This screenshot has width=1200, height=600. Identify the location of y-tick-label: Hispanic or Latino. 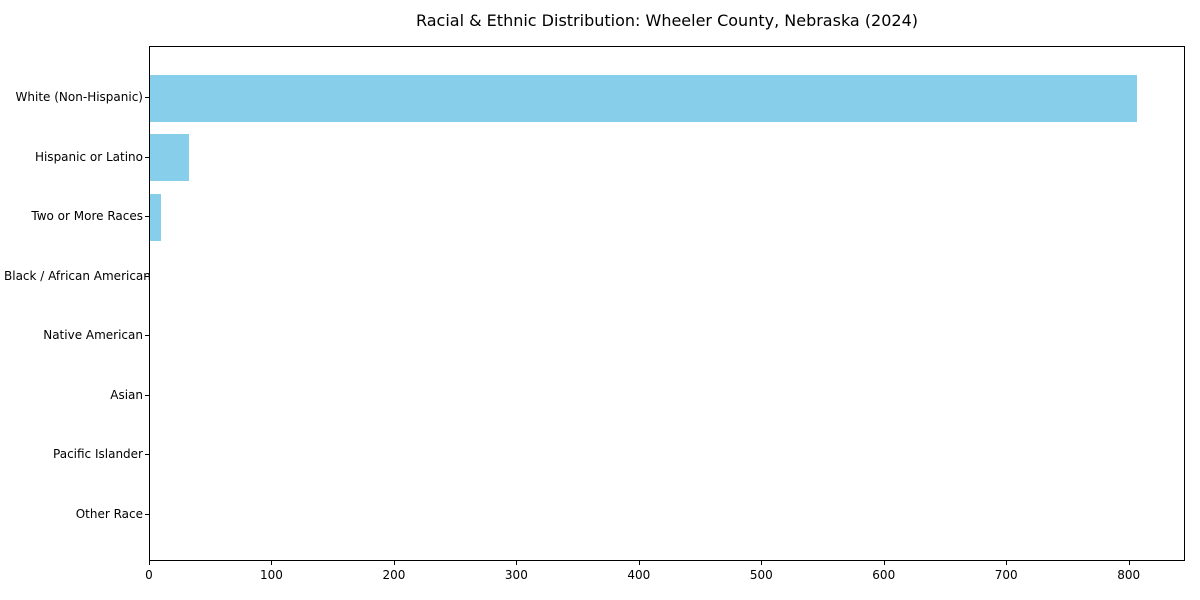
(88, 156).